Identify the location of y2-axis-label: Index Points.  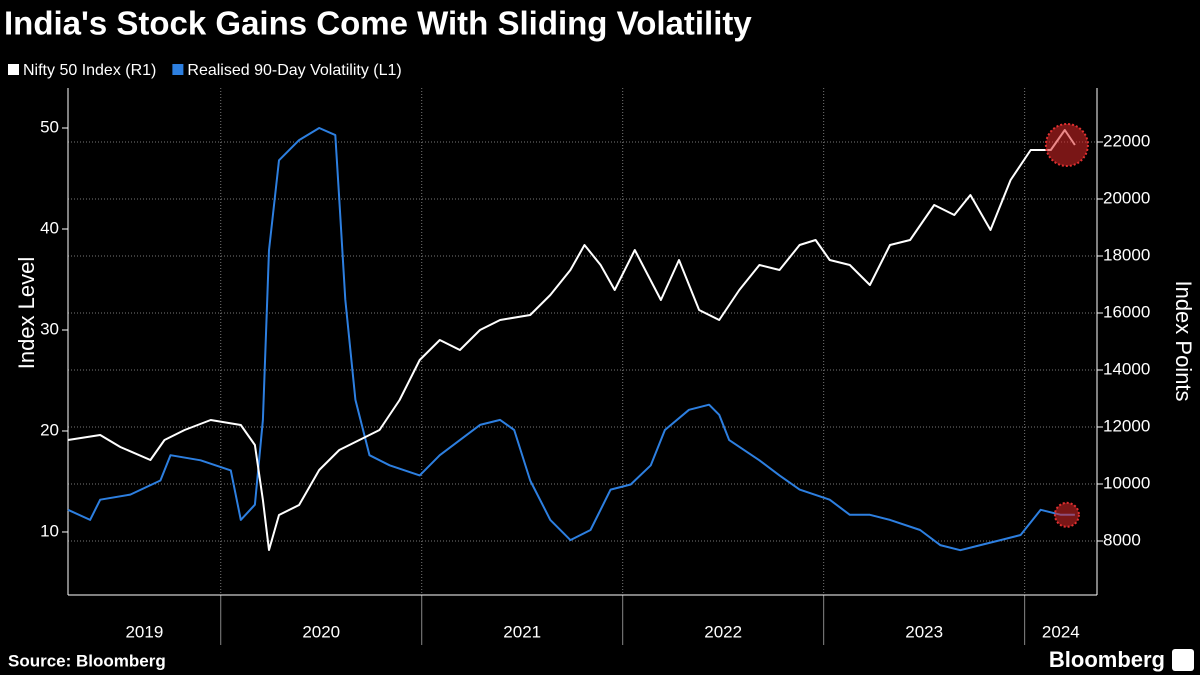
(1183, 340).